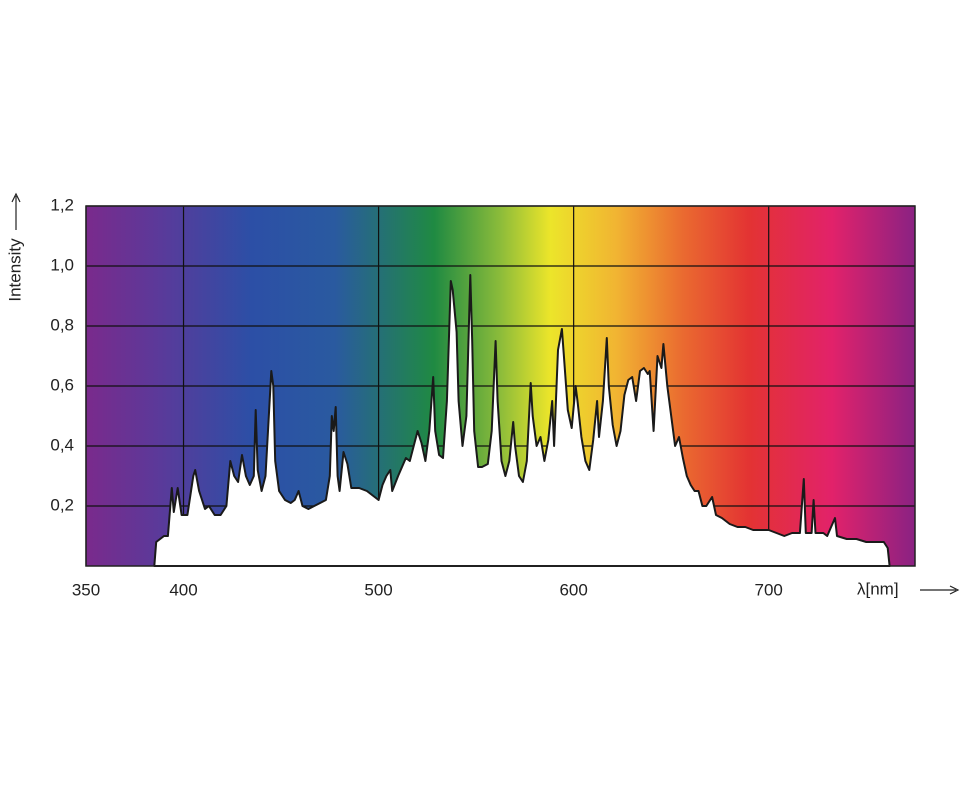 This screenshot has height=805, width=960. I want to click on x-tick-label: 400, so click(183, 589).